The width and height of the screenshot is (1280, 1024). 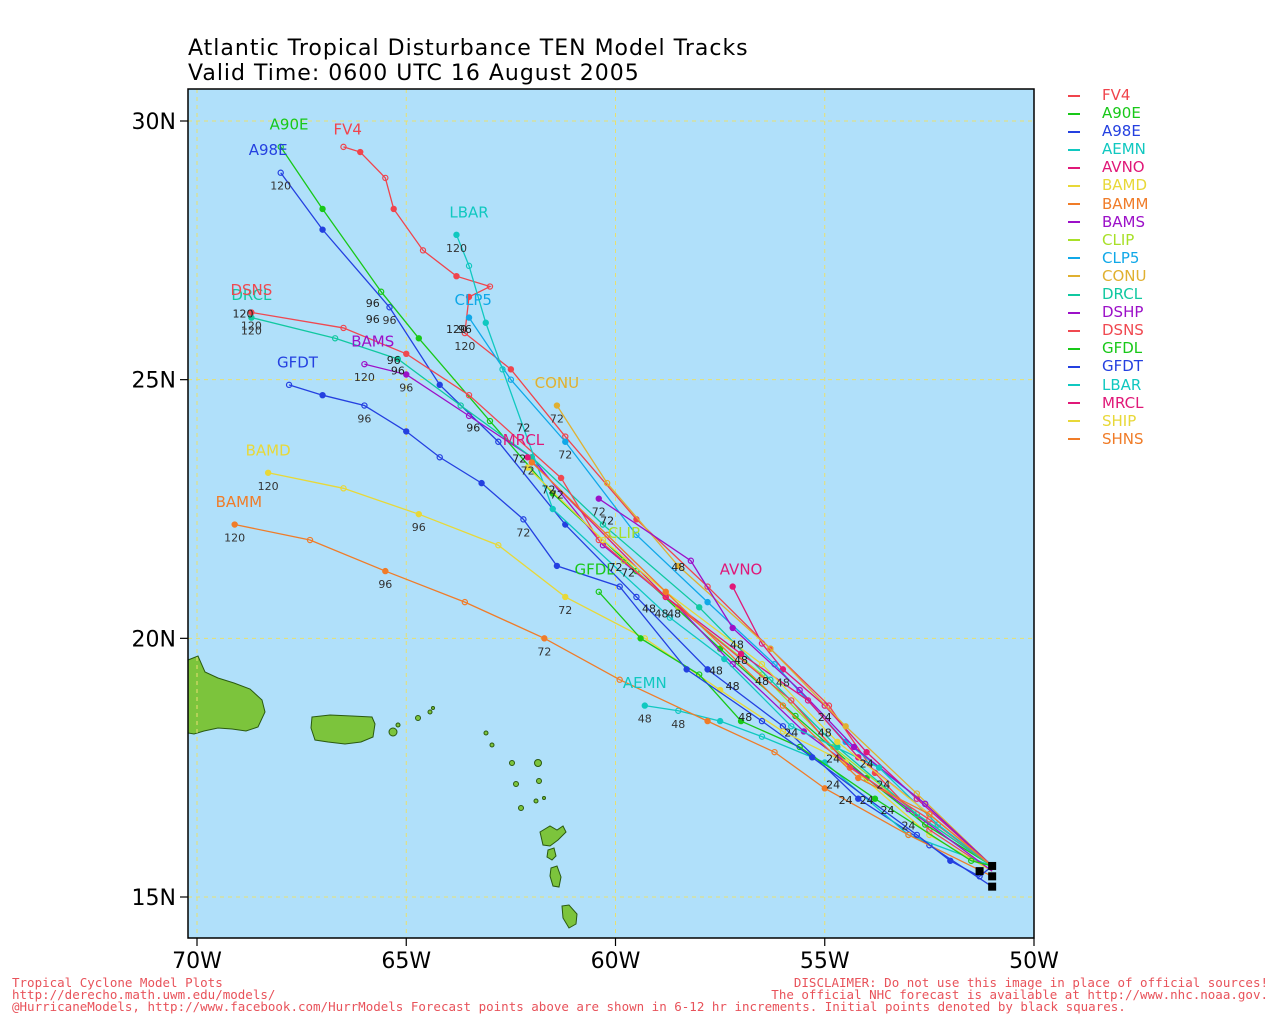 I want to click on hour-label: 24, so click(x=825, y=717).